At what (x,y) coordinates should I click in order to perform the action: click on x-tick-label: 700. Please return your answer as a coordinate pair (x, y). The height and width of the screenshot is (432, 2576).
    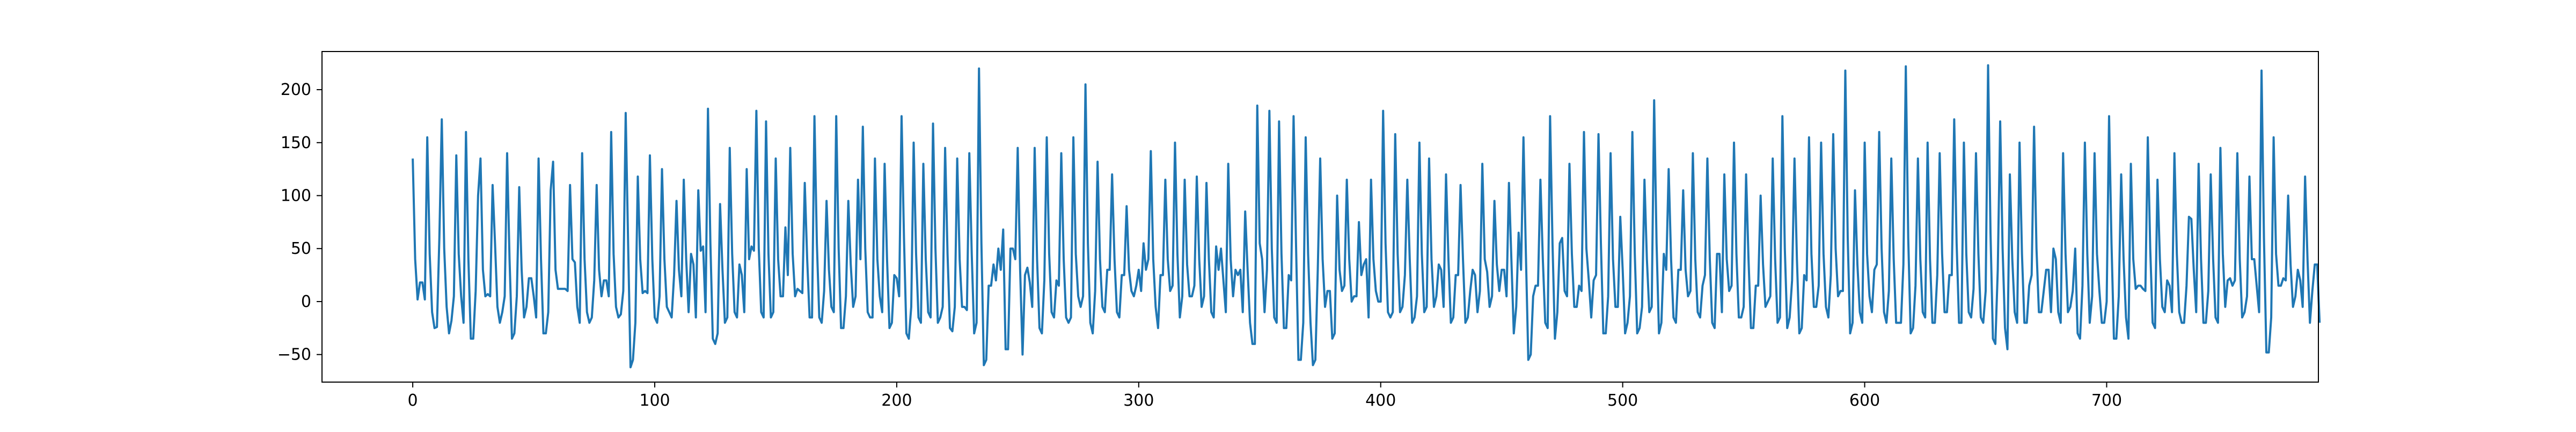
    Looking at the image, I should click on (2106, 400).